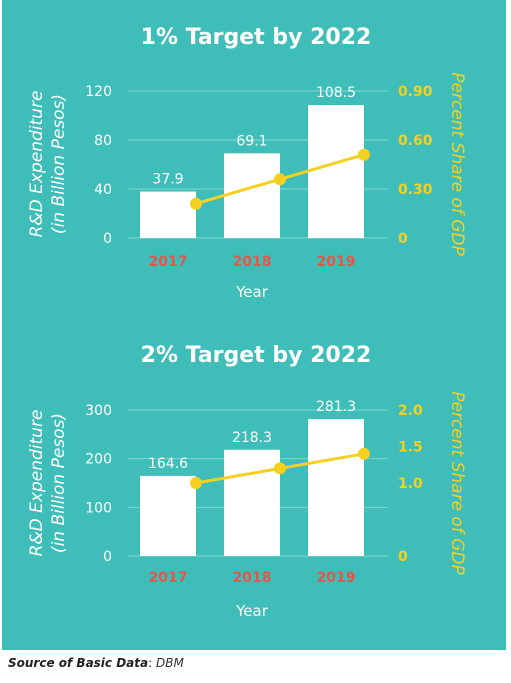 Image resolution: width=511 pixels, height=683 pixels. What do you see at coordinates (415, 190) in the screenshot?
I see `right-tick-label: 0.30` at bounding box center [415, 190].